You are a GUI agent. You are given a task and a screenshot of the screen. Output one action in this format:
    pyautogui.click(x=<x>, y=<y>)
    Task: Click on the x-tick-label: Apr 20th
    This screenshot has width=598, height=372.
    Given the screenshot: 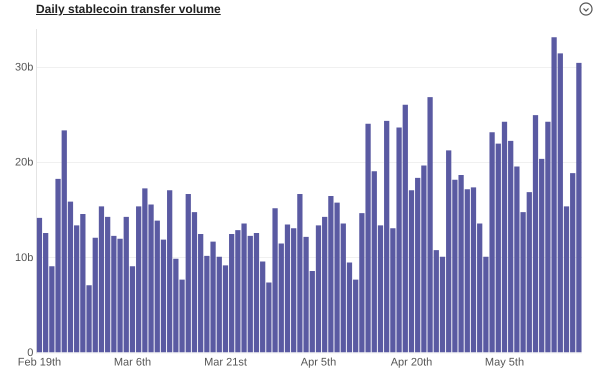 What is the action you would take?
    pyautogui.click(x=411, y=362)
    